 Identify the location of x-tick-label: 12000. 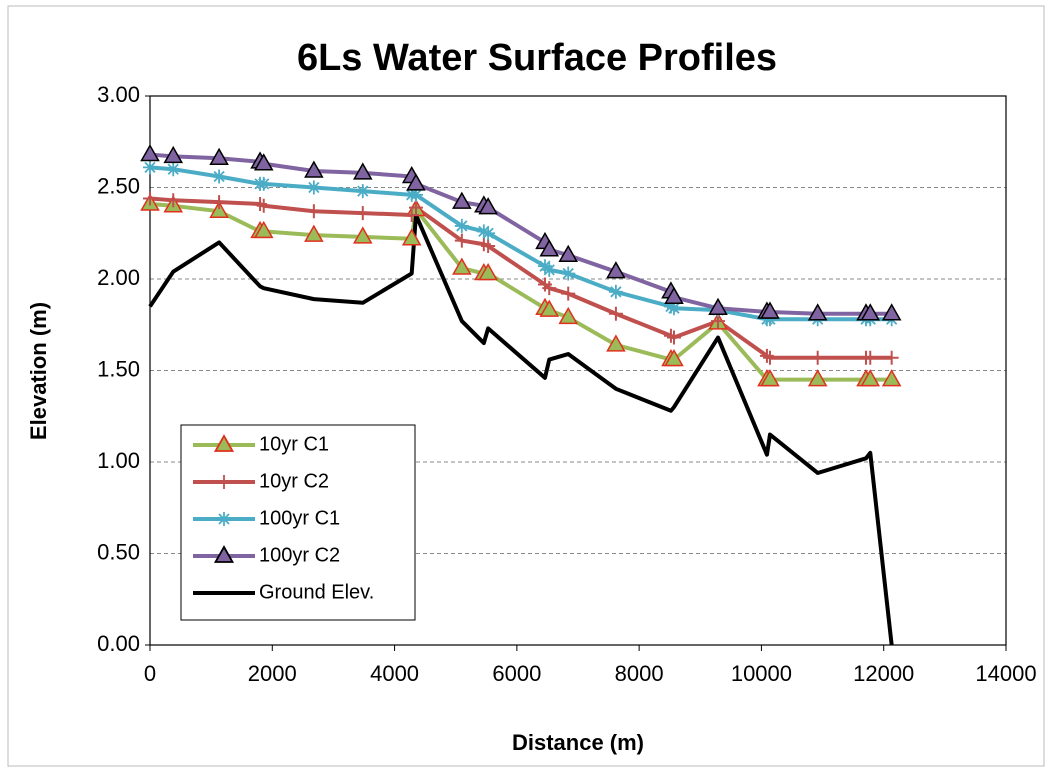
(883, 673).